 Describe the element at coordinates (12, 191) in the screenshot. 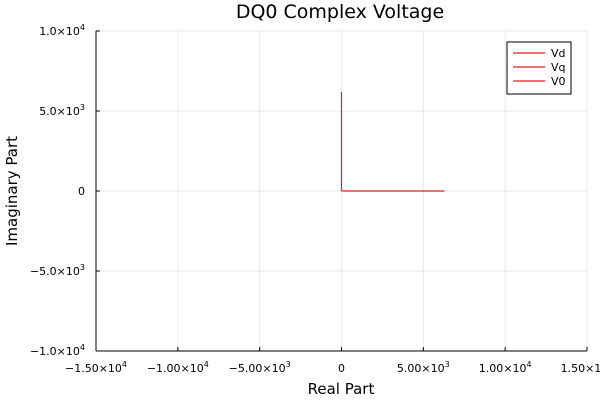

I see `y-axis-label: Imaginary Part` at that location.